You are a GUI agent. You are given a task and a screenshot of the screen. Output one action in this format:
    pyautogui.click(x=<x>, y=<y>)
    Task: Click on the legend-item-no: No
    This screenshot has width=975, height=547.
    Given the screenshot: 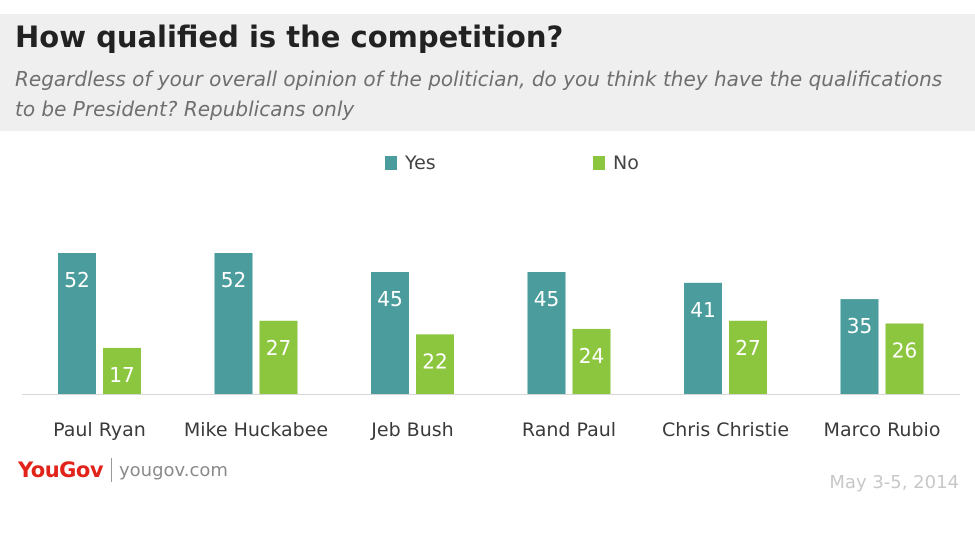 What is the action you would take?
    pyautogui.click(x=616, y=163)
    